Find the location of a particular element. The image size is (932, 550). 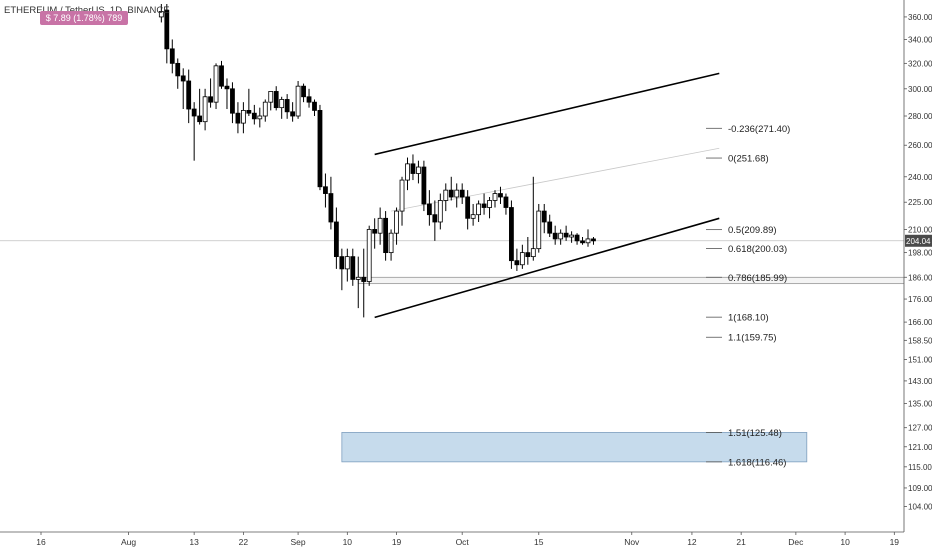

time-tick-label: Nov is located at coordinates (632, 542).